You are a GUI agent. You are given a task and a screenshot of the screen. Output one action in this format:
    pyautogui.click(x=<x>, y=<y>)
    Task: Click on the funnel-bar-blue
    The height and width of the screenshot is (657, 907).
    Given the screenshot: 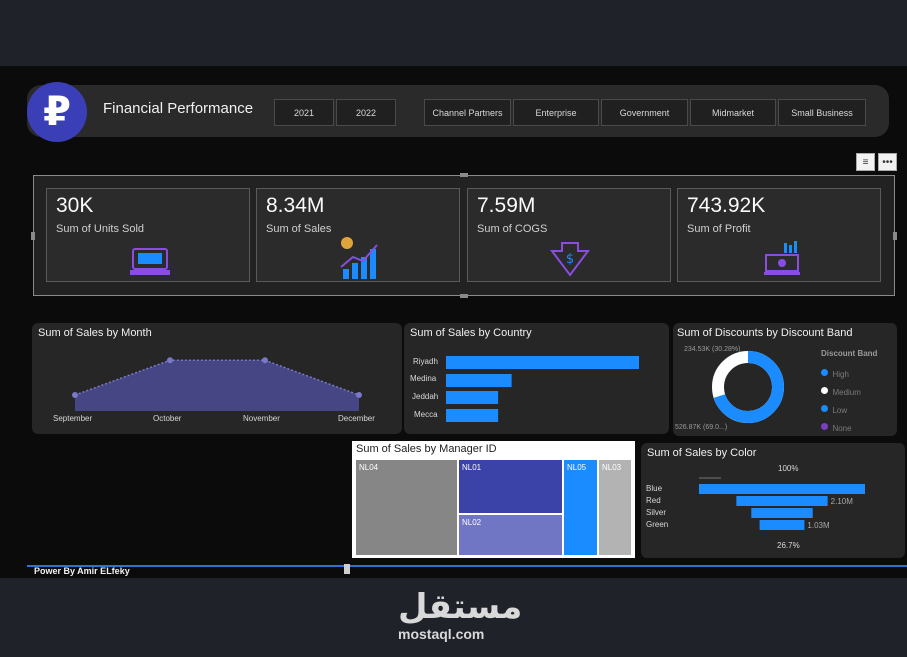 What is the action you would take?
    pyautogui.click(x=782, y=489)
    